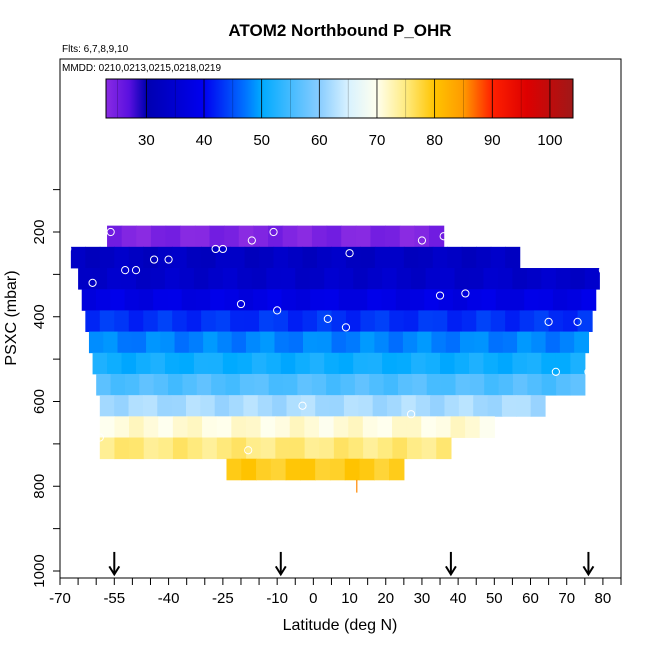 This screenshot has height=650, width=650. What do you see at coordinates (339, 30) in the screenshot?
I see `chart-title: ATOM2 Northbound P_OHR` at bounding box center [339, 30].